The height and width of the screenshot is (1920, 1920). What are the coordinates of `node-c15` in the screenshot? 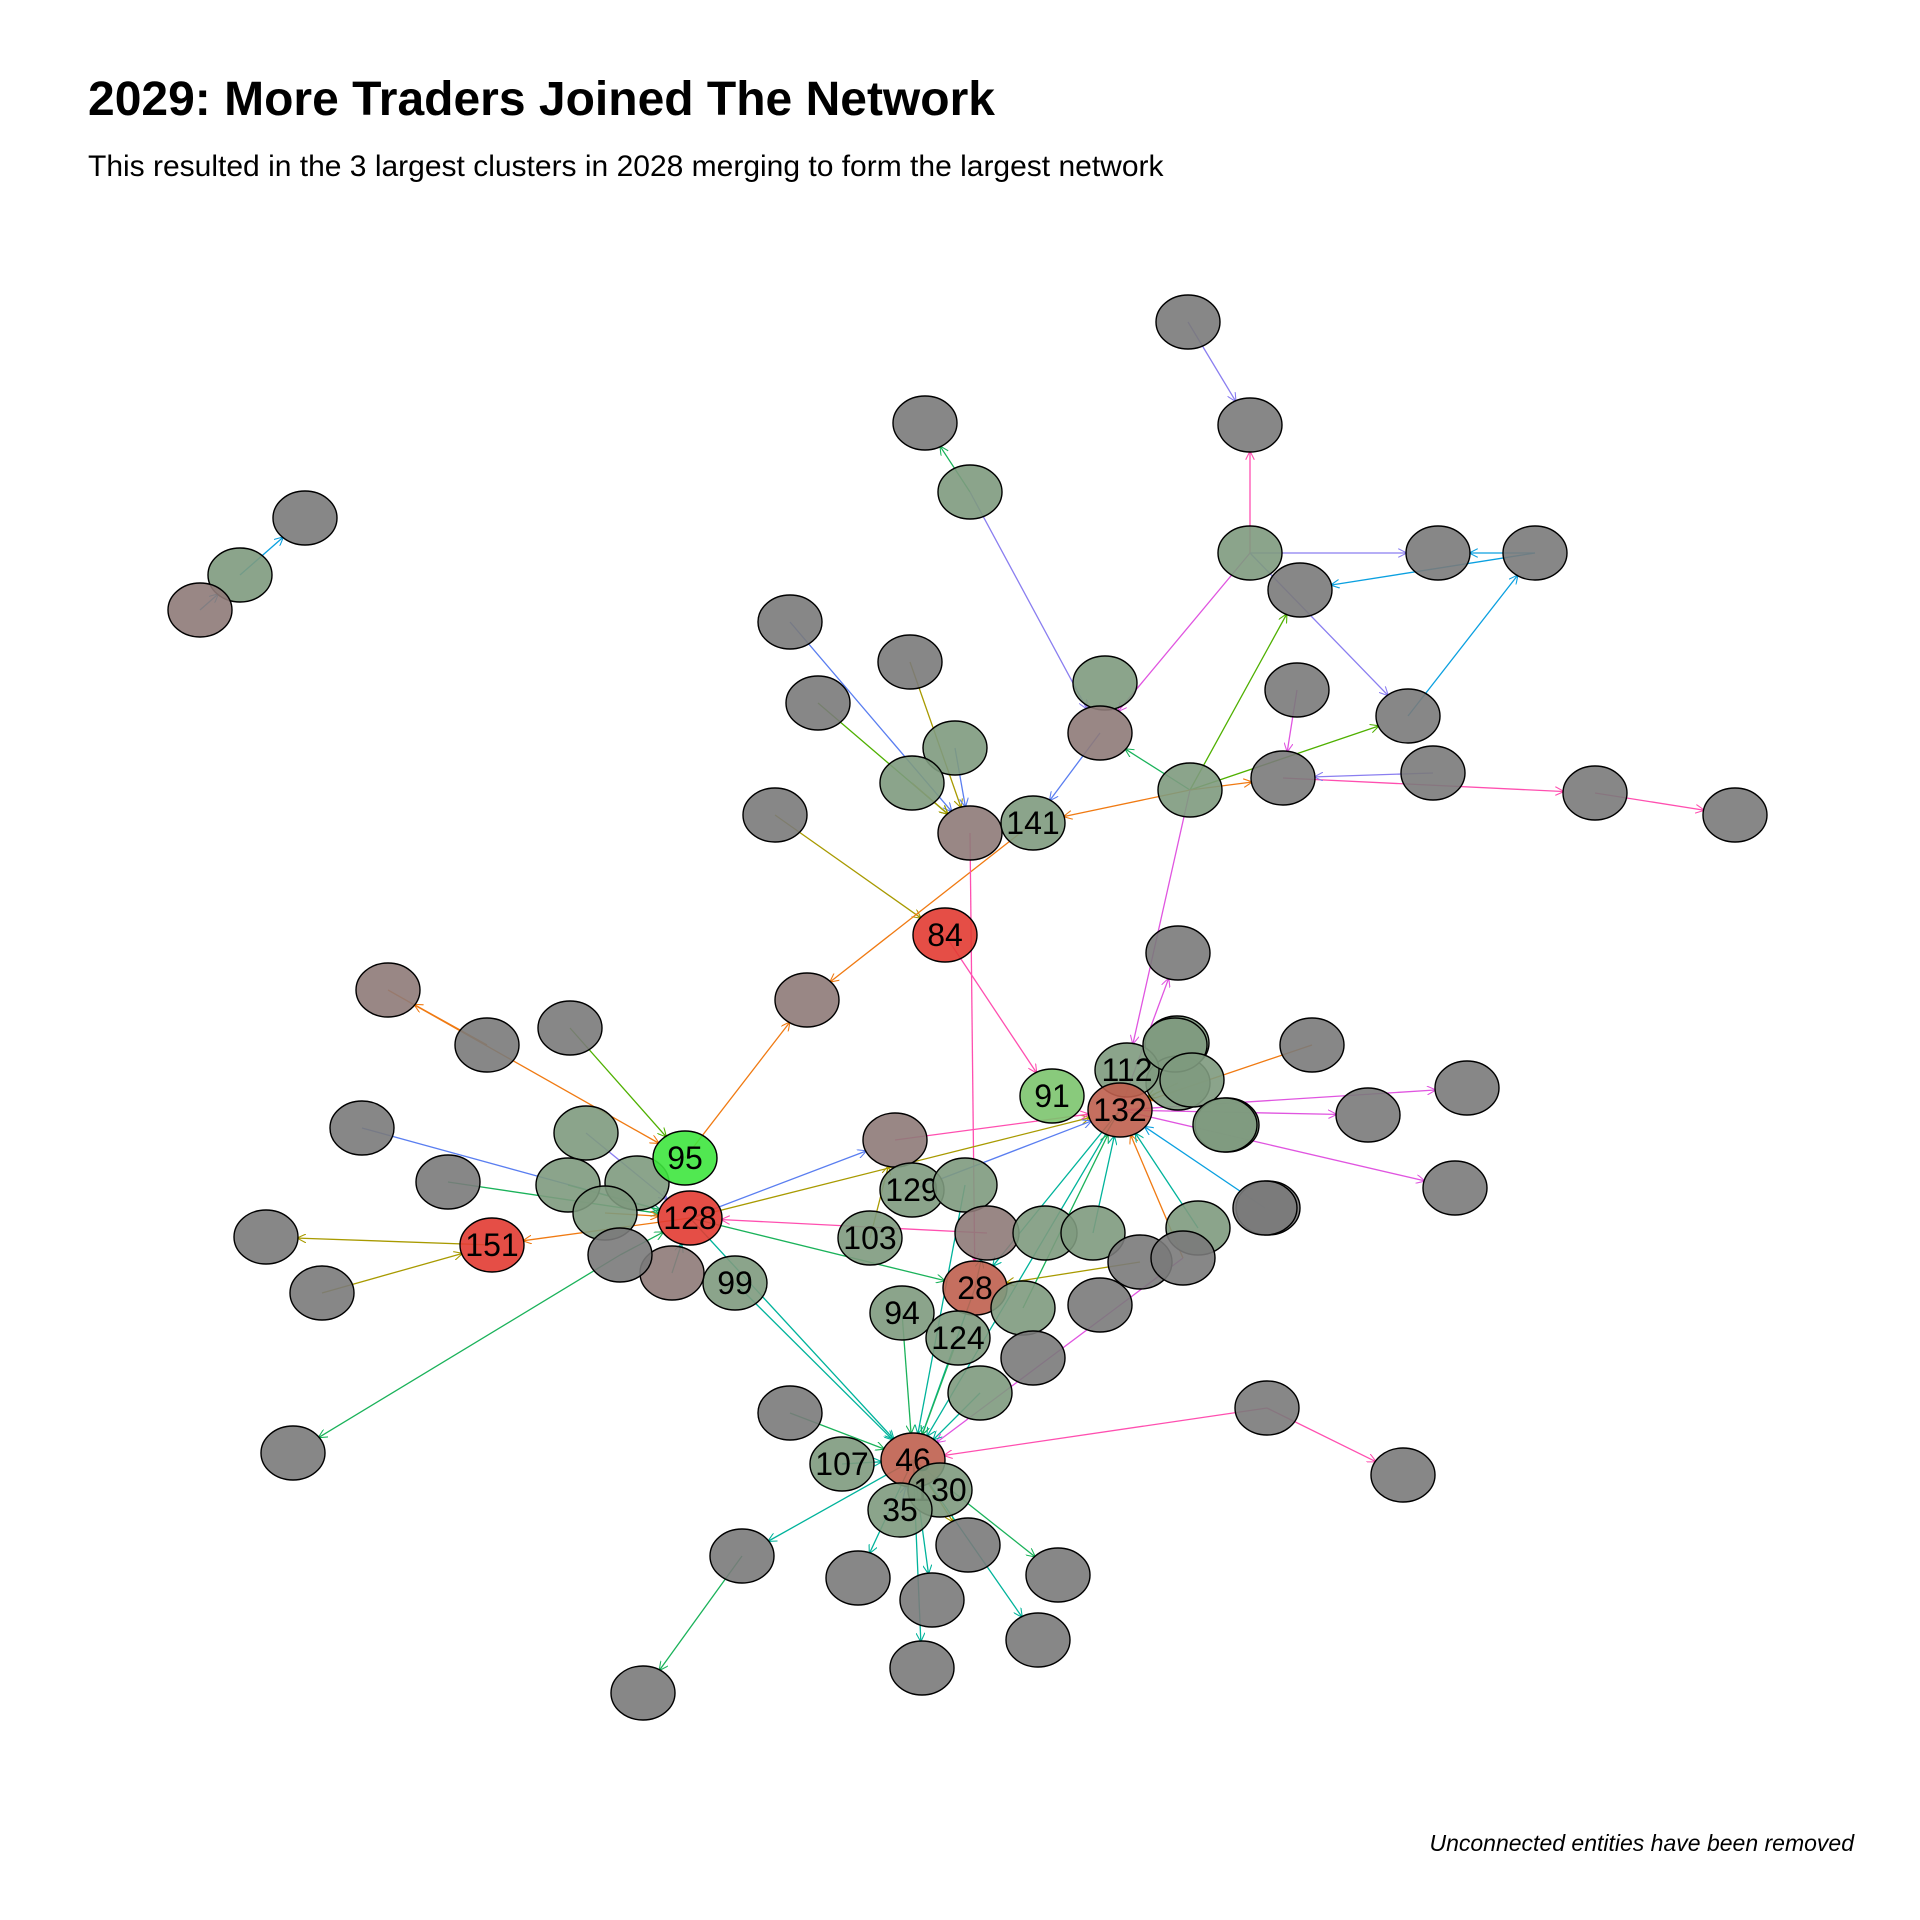 It's located at (1368, 1115).